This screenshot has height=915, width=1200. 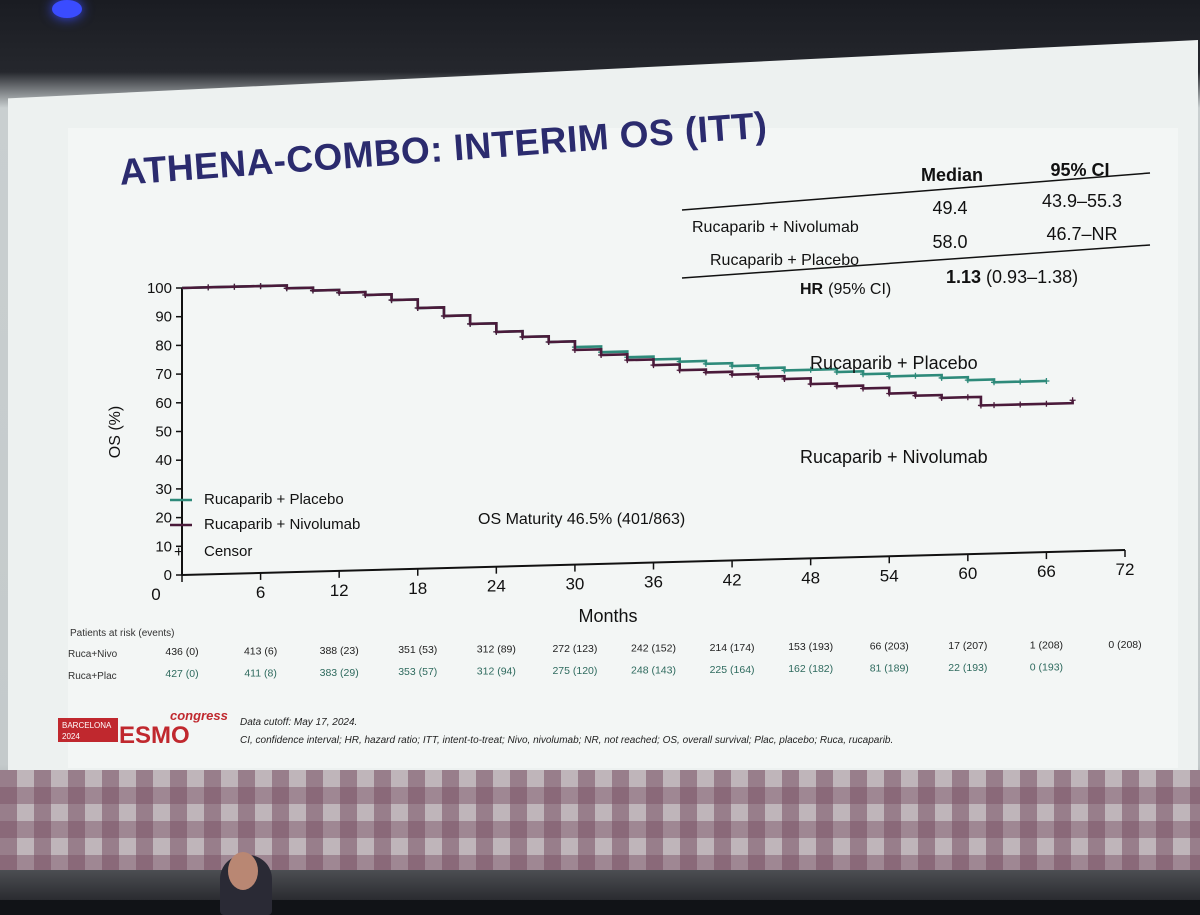 I want to click on risk-cell: 248 (143), so click(x=653, y=670).